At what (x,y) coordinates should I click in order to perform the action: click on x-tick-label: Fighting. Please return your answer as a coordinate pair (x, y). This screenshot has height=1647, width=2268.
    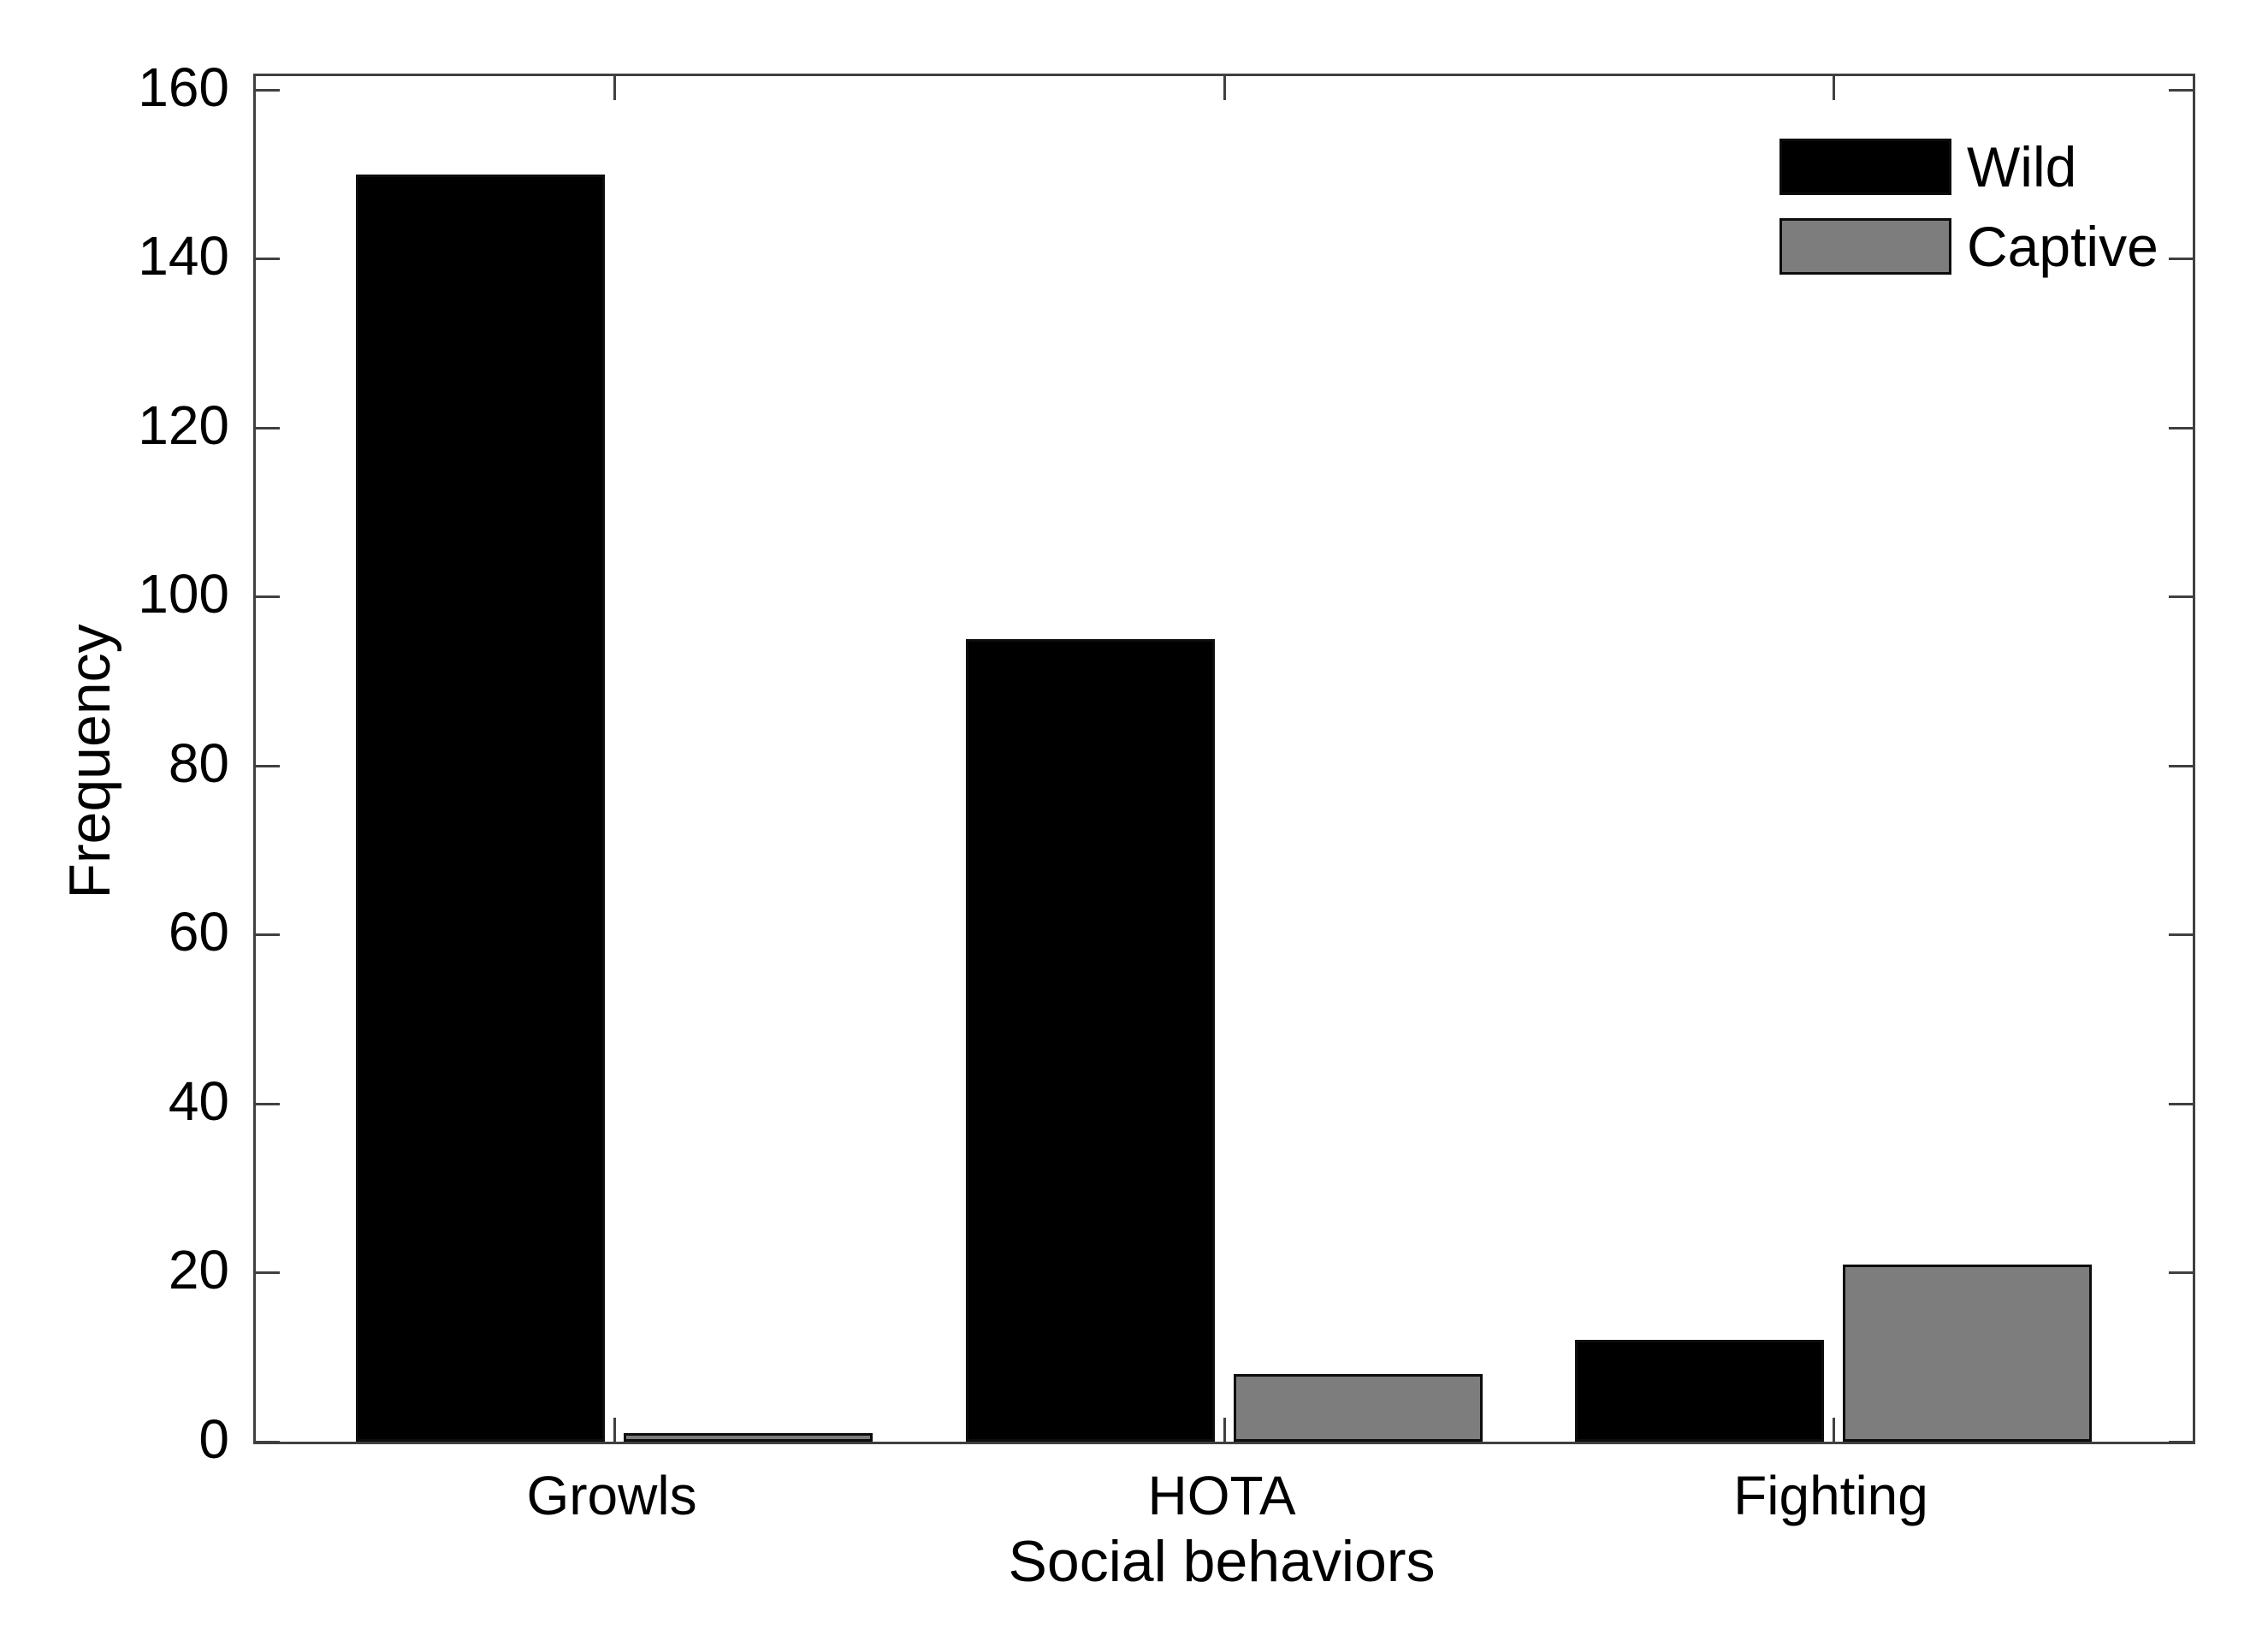
    Looking at the image, I should click on (1830, 1495).